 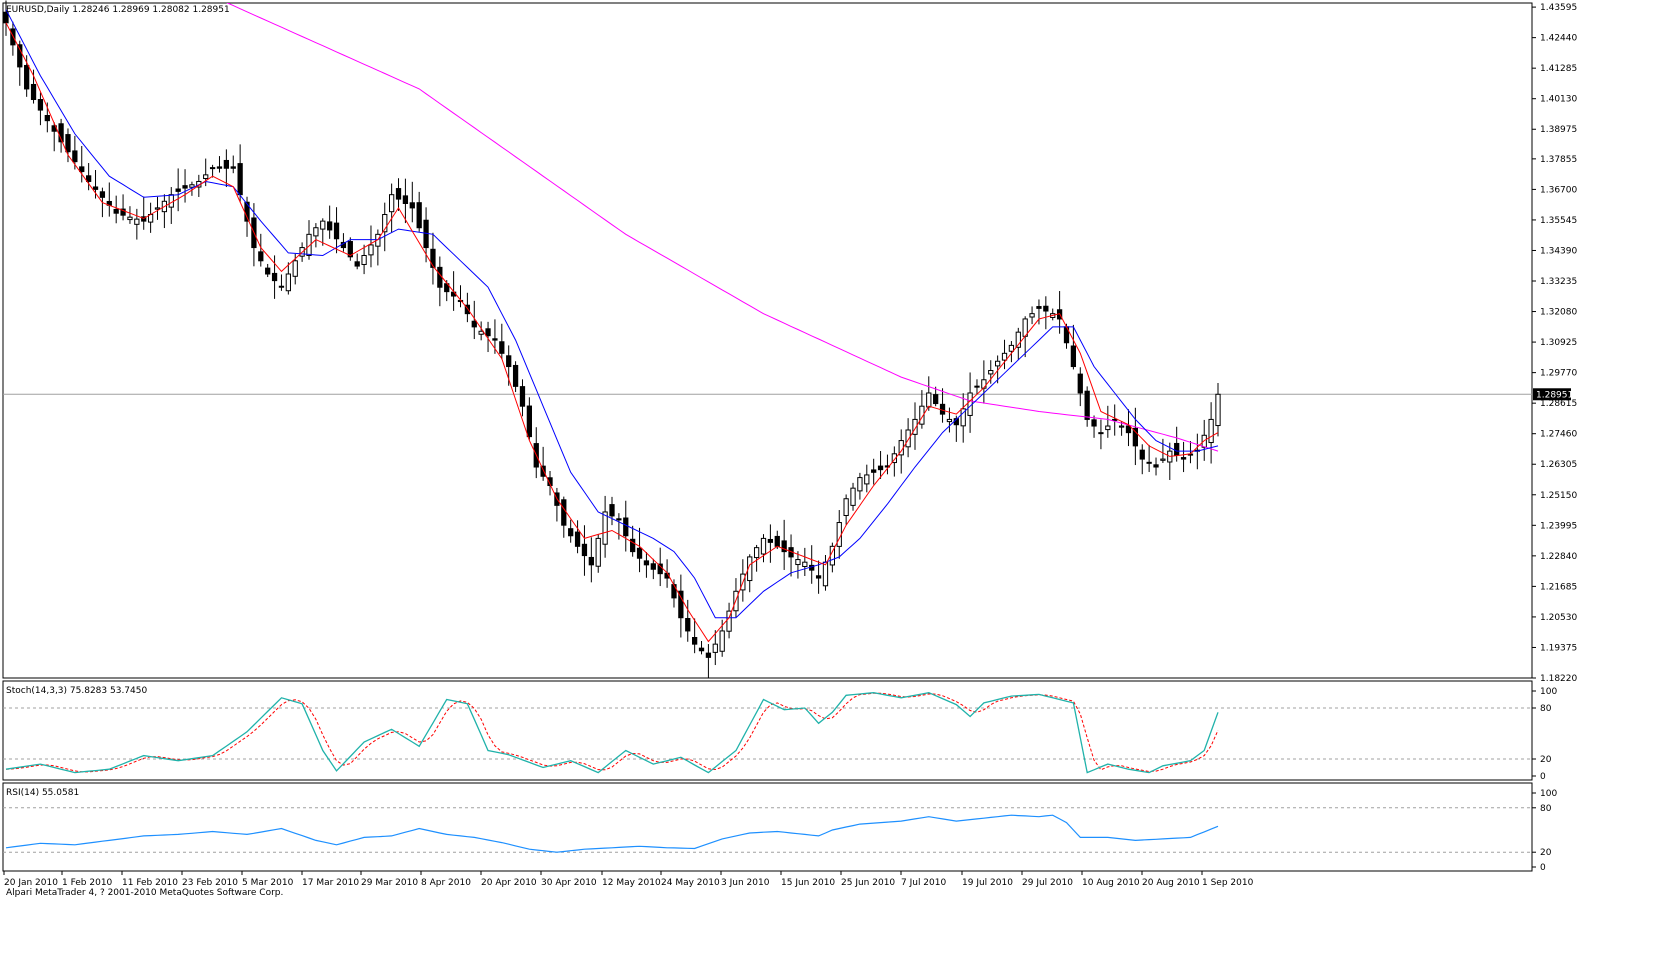 What do you see at coordinates (1558, 160) in the screenshot?
I see `price-tick-label: 1.37855` at bounding box center [1558, 160].